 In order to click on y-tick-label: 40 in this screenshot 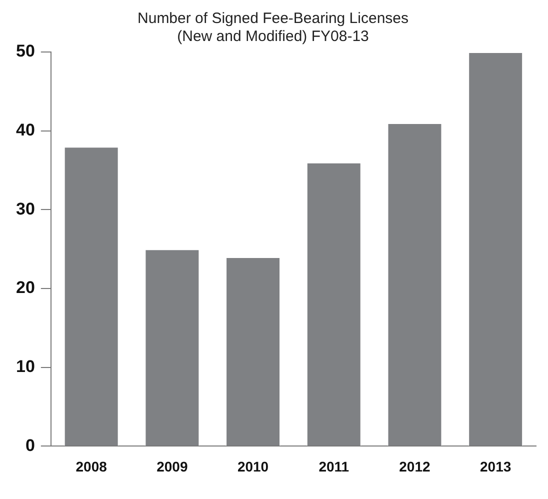, I will do `click(25, 130)`.